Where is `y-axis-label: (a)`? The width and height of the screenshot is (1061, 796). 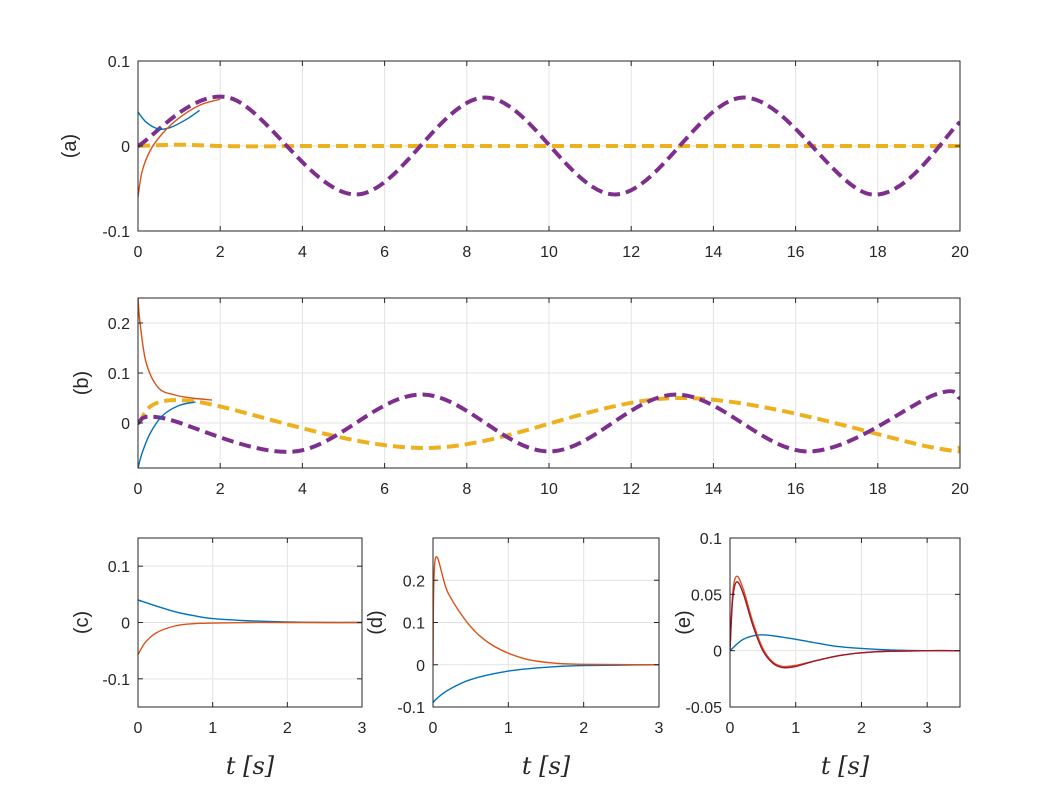
y-axis-label: (a) is located at coordinates (70, 146).